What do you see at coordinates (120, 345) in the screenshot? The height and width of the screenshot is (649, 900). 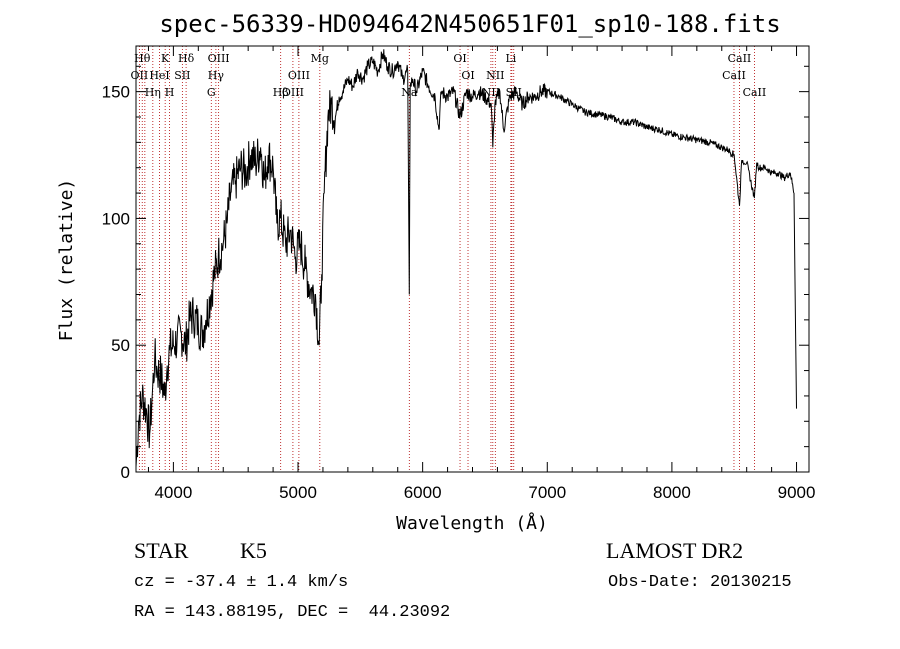 I see `y-tick-label: 50` at bounding box center [120, 345].